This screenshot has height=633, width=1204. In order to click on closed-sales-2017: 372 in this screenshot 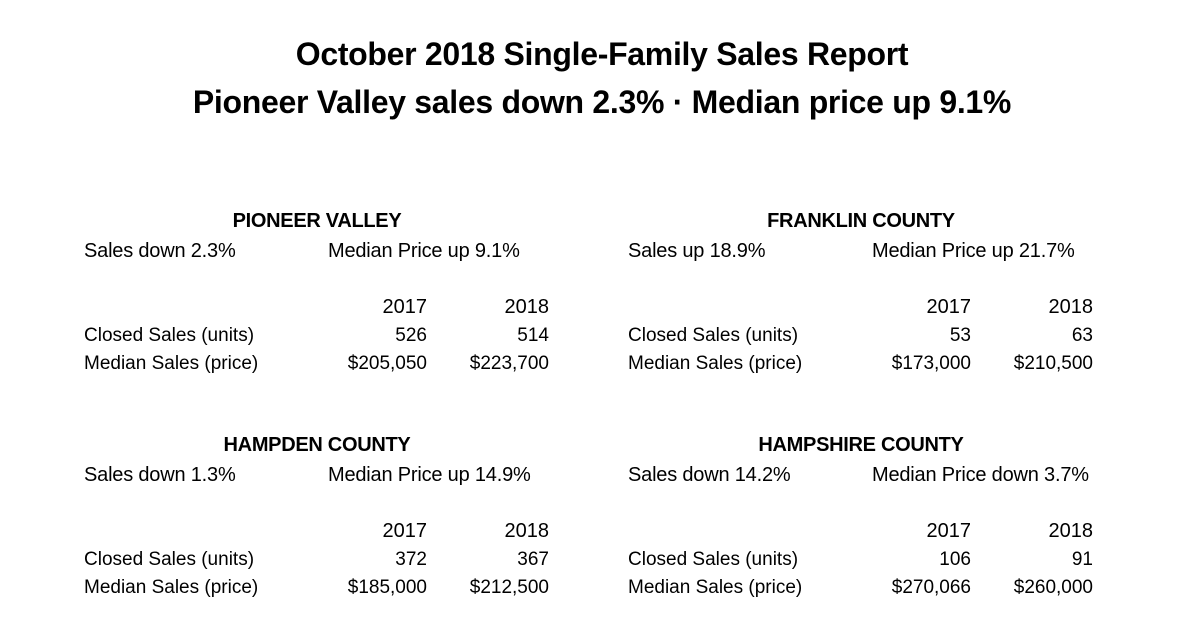, I will do `click(411, 559)`.